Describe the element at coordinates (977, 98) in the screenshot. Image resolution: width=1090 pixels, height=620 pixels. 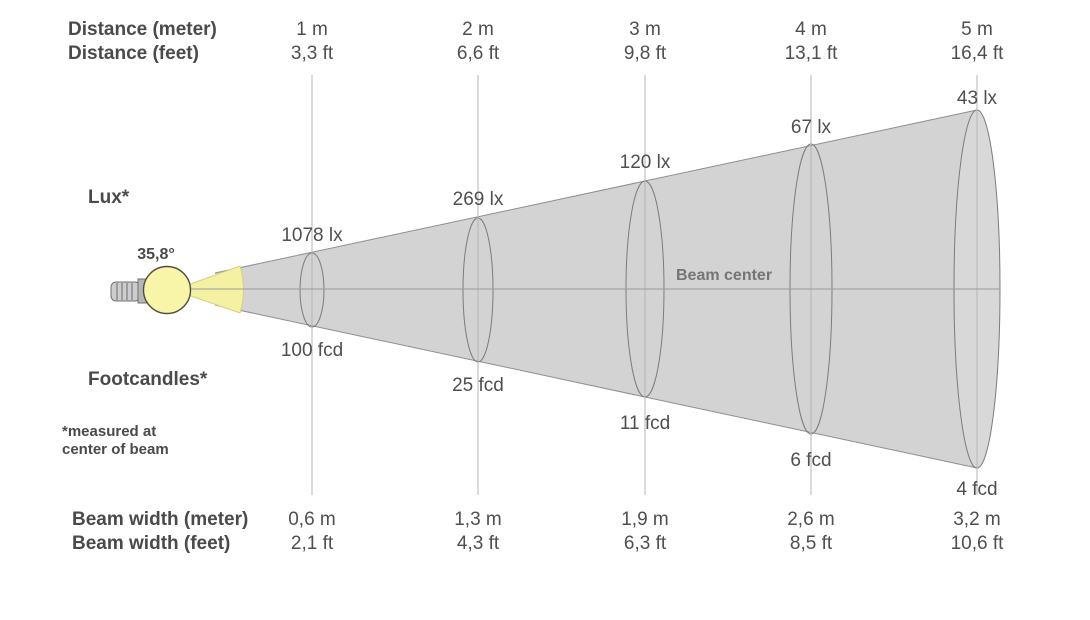
I see `lux-value-5m: 43 lx` at that location.